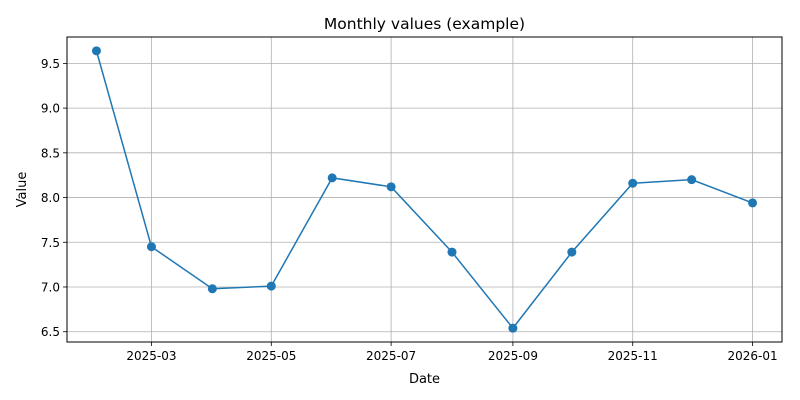 The width and height of the screenshot is (800, 400). I want to click on y-tick-label: 6.5, so click(50, 332).